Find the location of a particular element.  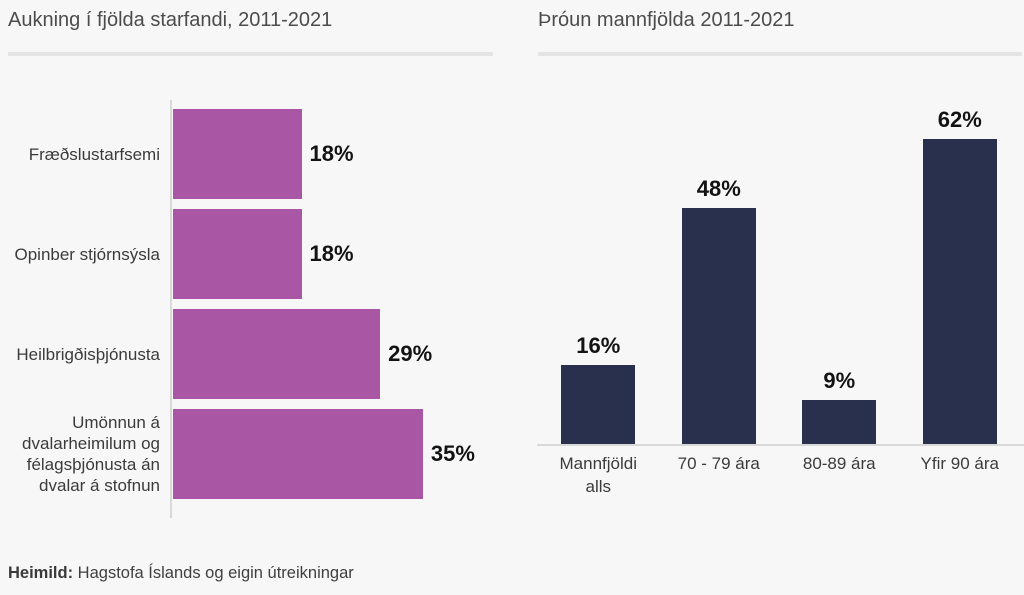

bar-col-70-79-ara: 48% is located at coordinates (719, 272).